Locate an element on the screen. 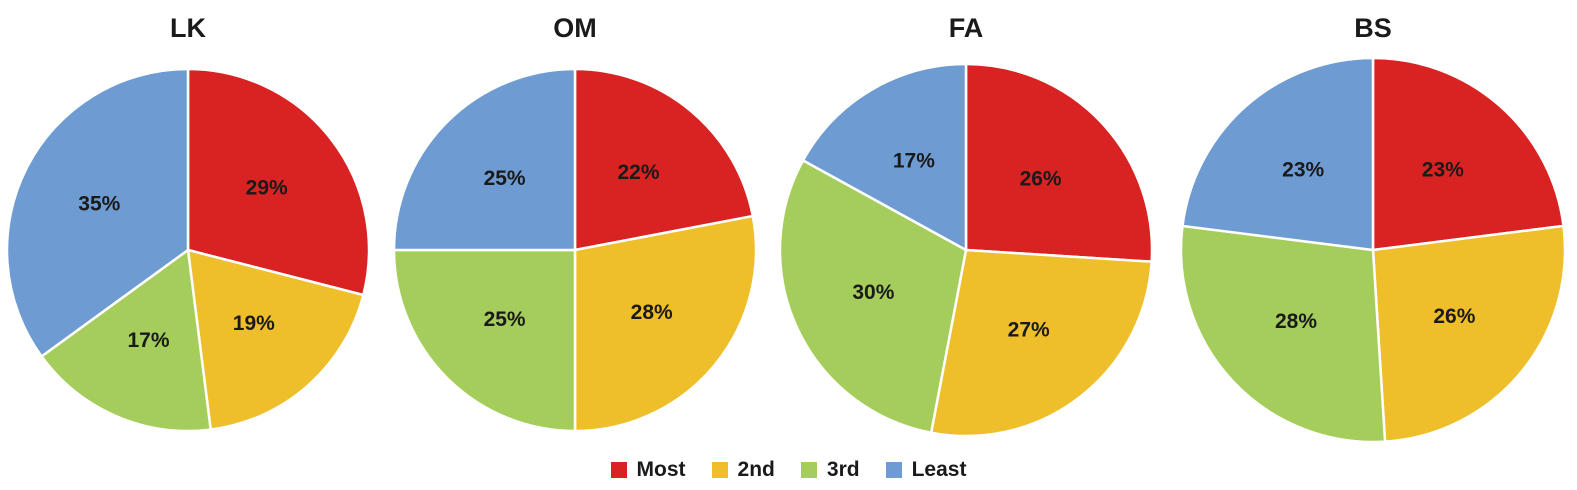 This screenshot has height=490, width=1577. legend-item-most: Most is located at coordinates (648, 470).